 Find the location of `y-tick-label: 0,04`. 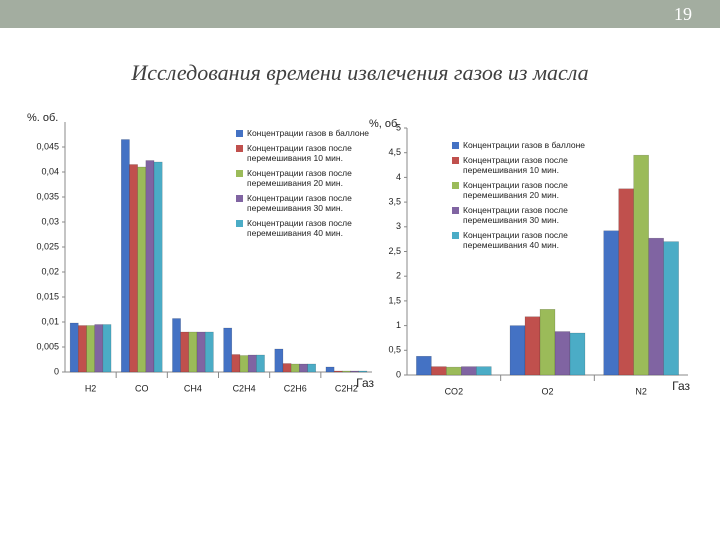

y-tick-label: 0,04 is located at coordinates (50, 171).